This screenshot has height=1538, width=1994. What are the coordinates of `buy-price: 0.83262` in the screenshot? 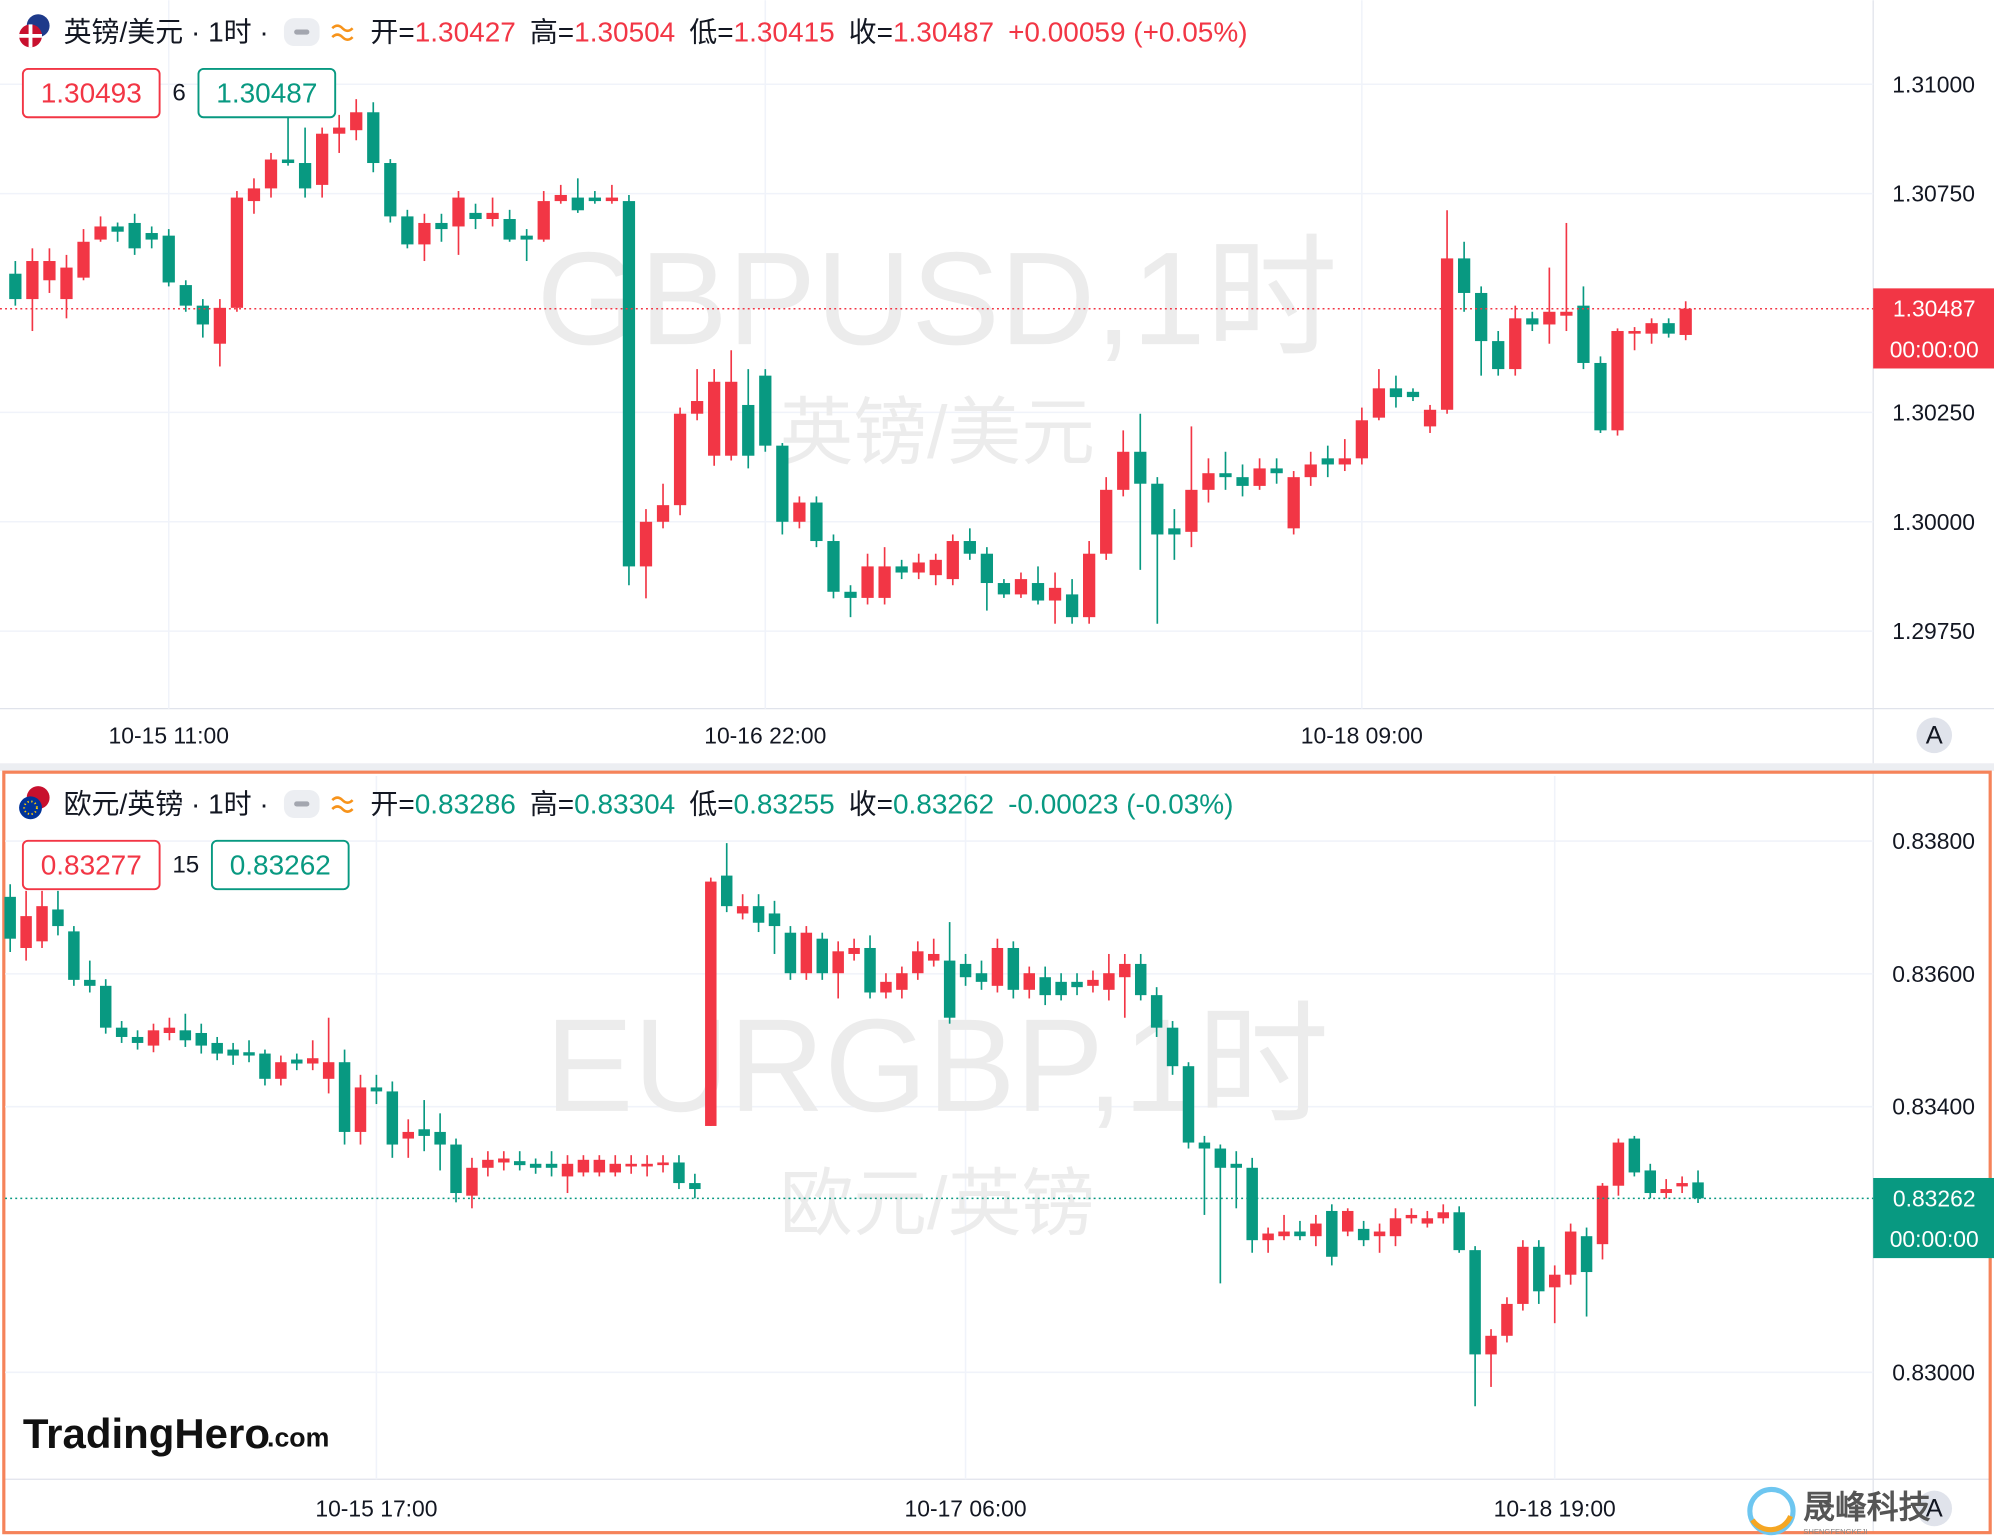 It's located at (280, 865).